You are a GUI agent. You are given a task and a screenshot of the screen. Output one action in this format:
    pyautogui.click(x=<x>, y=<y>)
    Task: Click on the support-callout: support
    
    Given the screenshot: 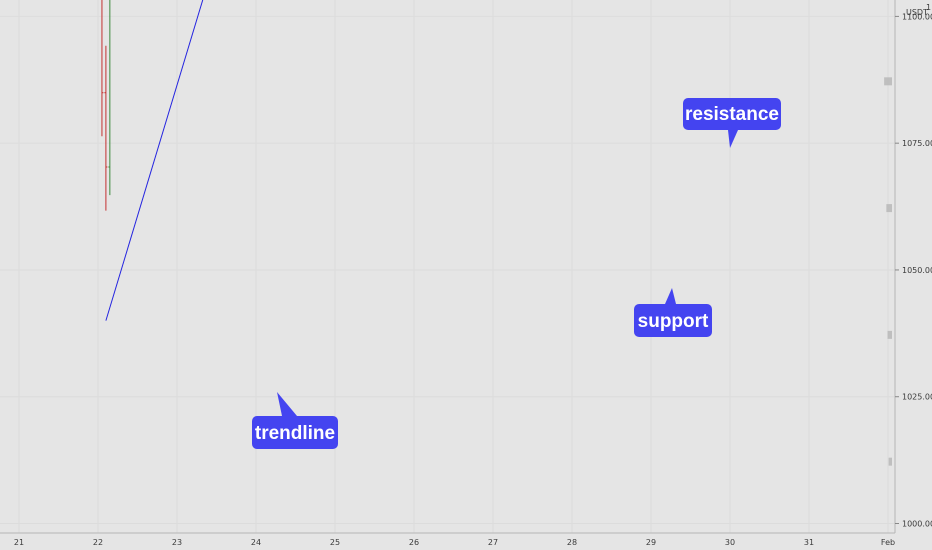 What is the action you would take?
    pyautogui.click(x=673, y=312)
    